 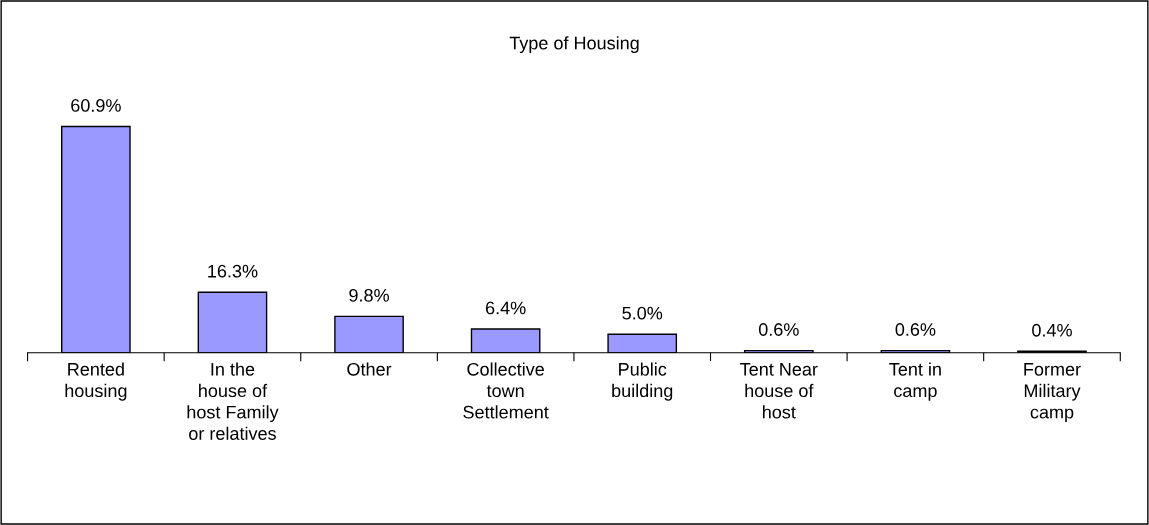 What do you see at coordinates (369, 369) in the screenshot?
I see `x-tick-label: Other` at bounding box center [369, 369].